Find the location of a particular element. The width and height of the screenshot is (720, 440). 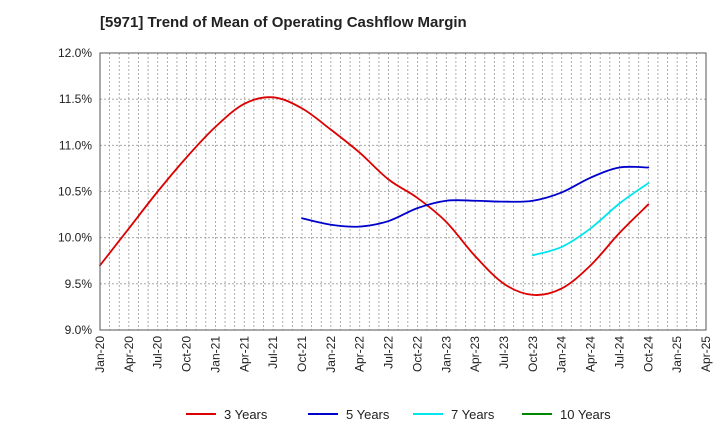

x-tick-label: Jul-21 is located at coordinates (273, 352).